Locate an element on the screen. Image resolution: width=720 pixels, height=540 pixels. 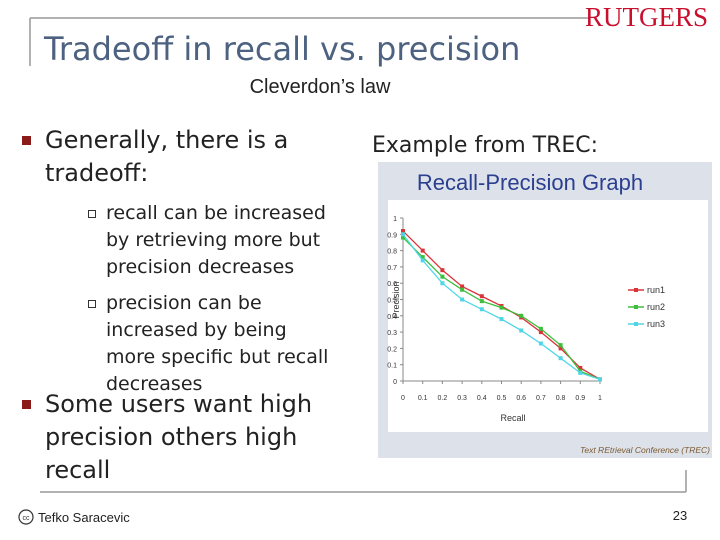
x-tick-label: 0.1 is located at coordinates (423, 398).